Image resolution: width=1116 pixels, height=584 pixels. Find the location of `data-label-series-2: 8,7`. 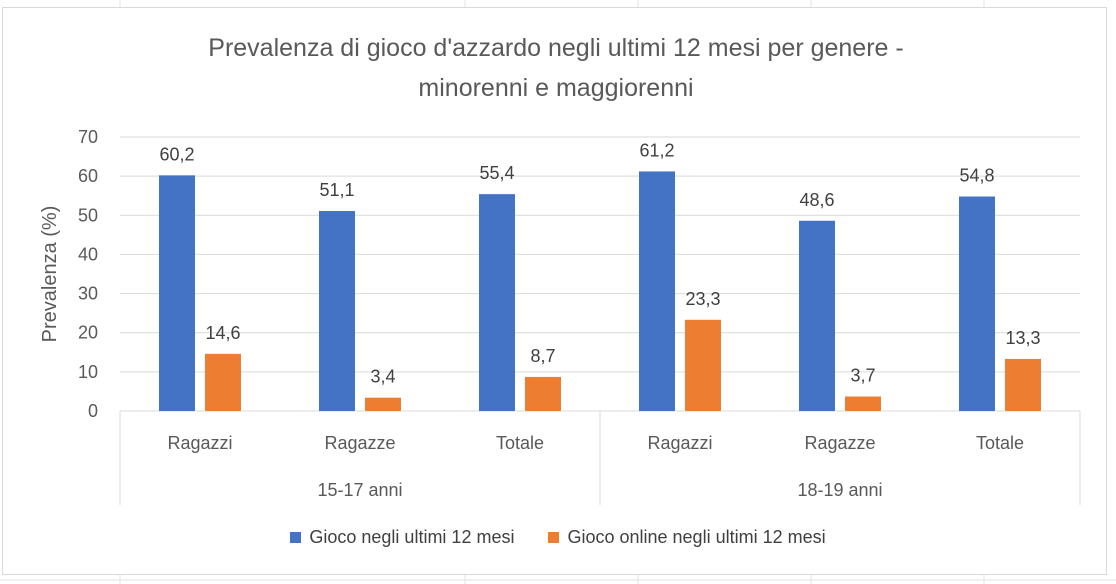

data-label-series-2: 8,7 is located at coordinates (542, 356).